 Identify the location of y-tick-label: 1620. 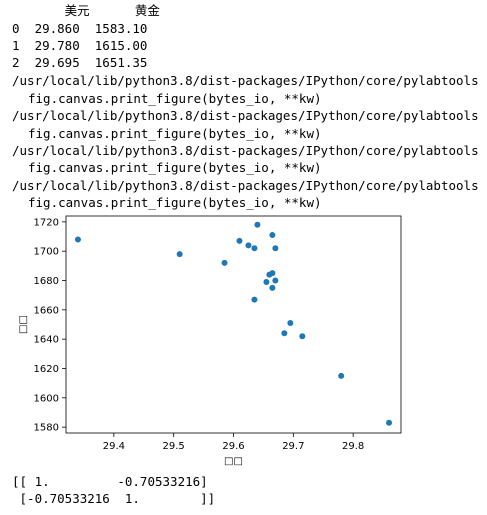
(46, 369).